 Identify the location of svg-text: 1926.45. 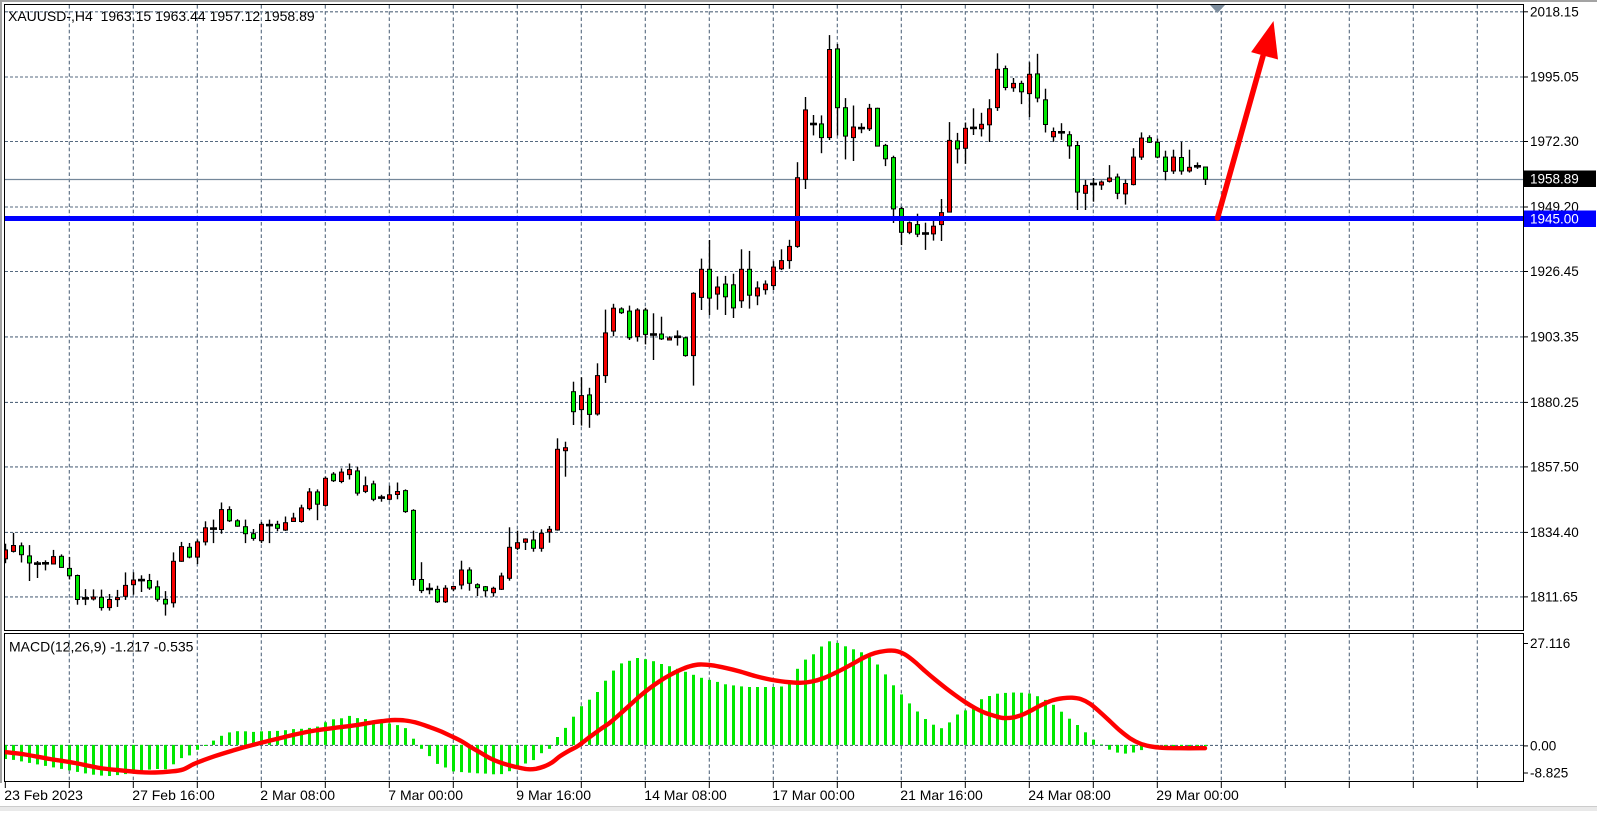
(1554, 271).